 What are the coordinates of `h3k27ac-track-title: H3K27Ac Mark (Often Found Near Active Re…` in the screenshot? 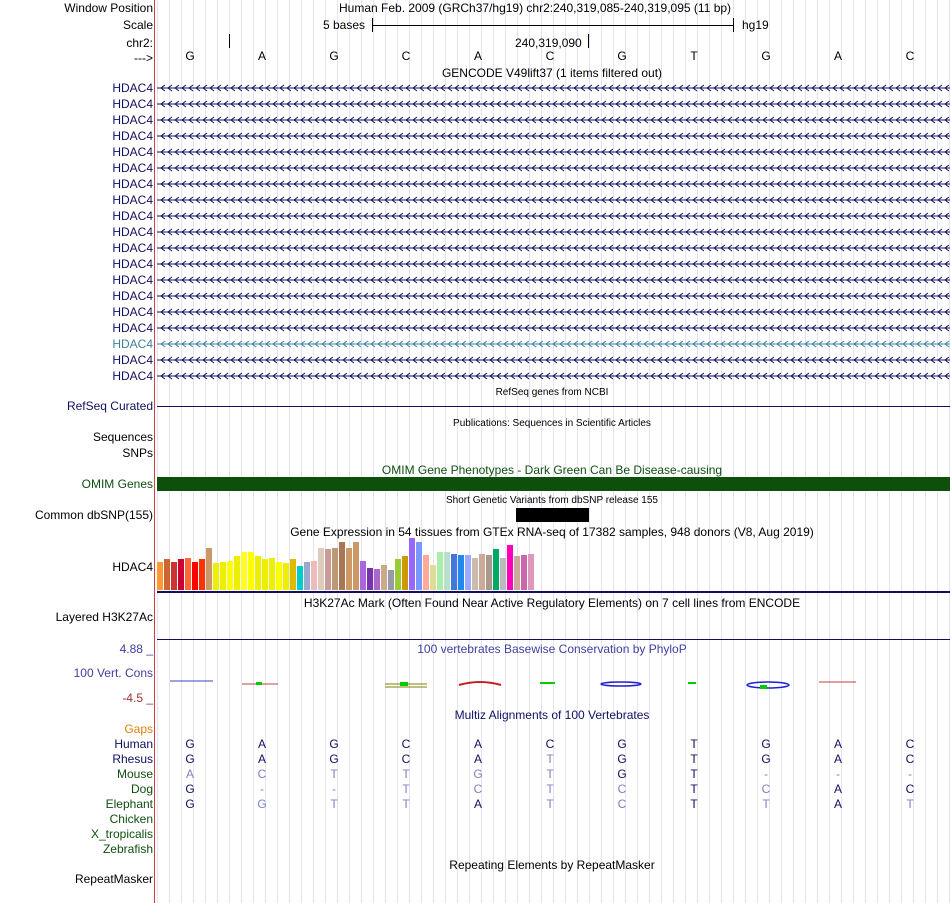 It's located at (552, 603).